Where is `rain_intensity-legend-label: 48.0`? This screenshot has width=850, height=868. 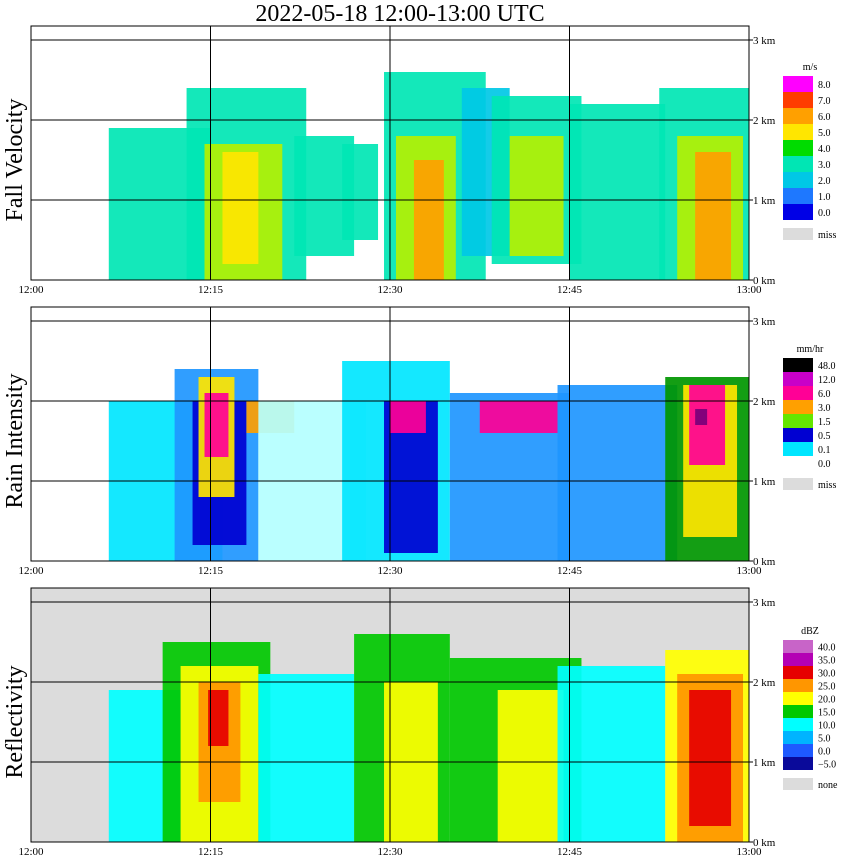 rain_intensity-legend-label: 48.0 is located at coordinates (827, 366).